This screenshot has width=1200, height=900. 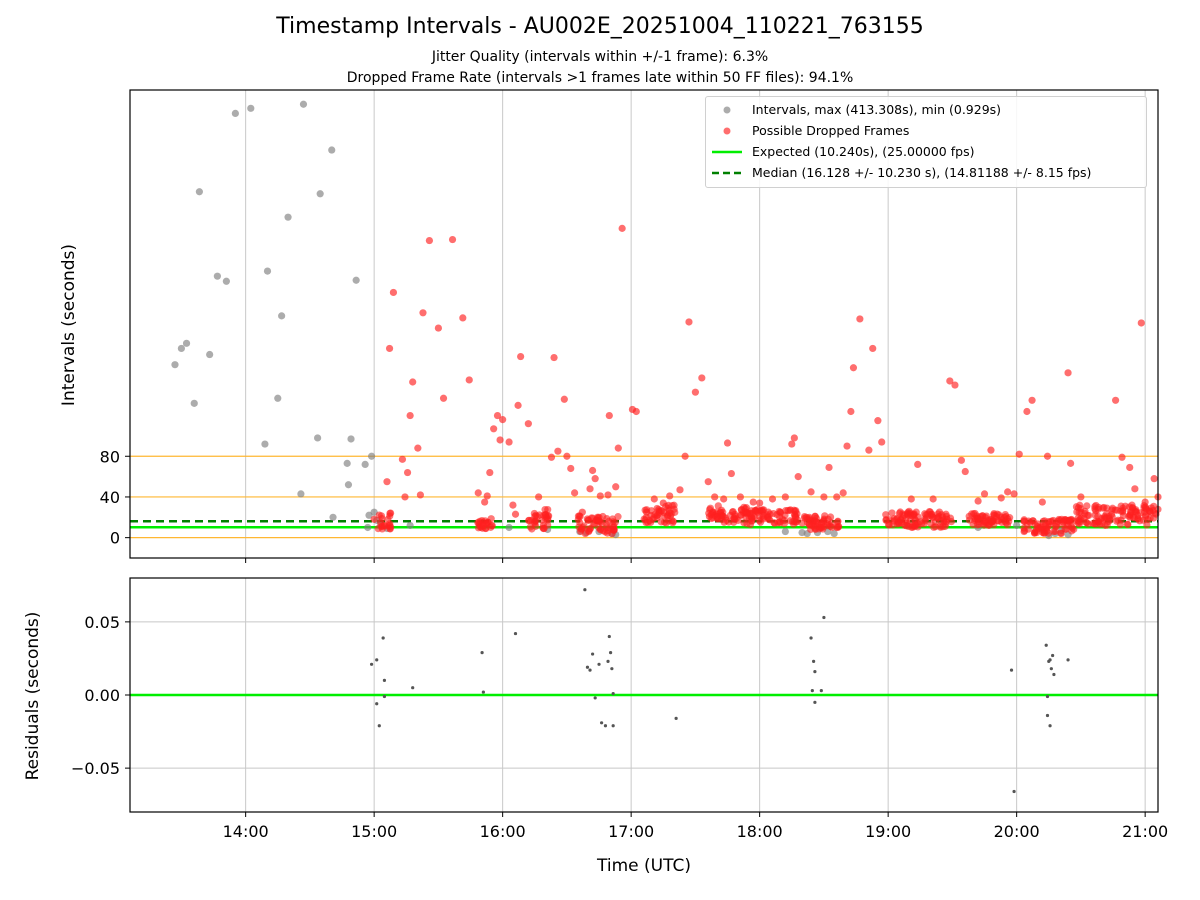 I want to click on x-tick-label: 20:00, so click(x=1017, y=831).